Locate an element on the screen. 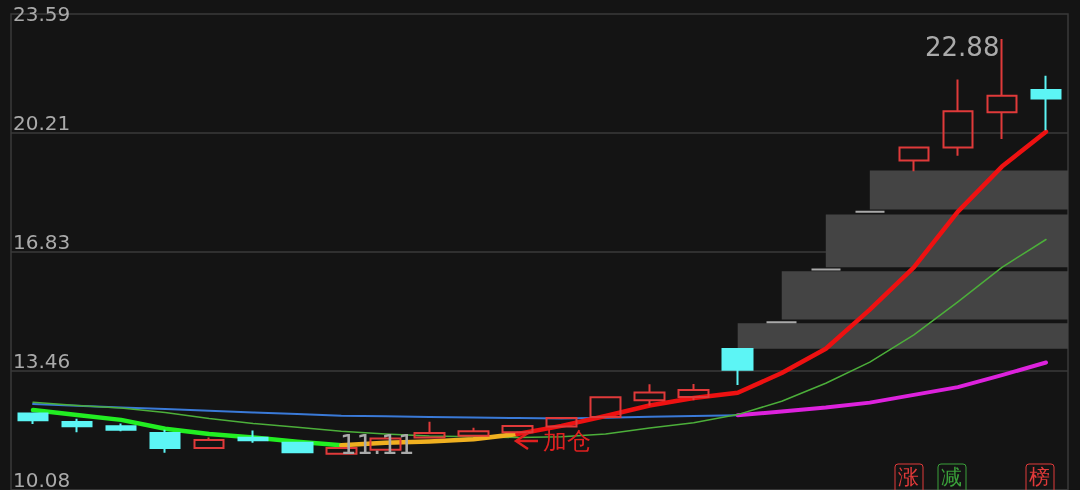 Image resolution: width=1080 pixels, height=490 pixels. annotation: 涨 is located at coordinates (908, 476).